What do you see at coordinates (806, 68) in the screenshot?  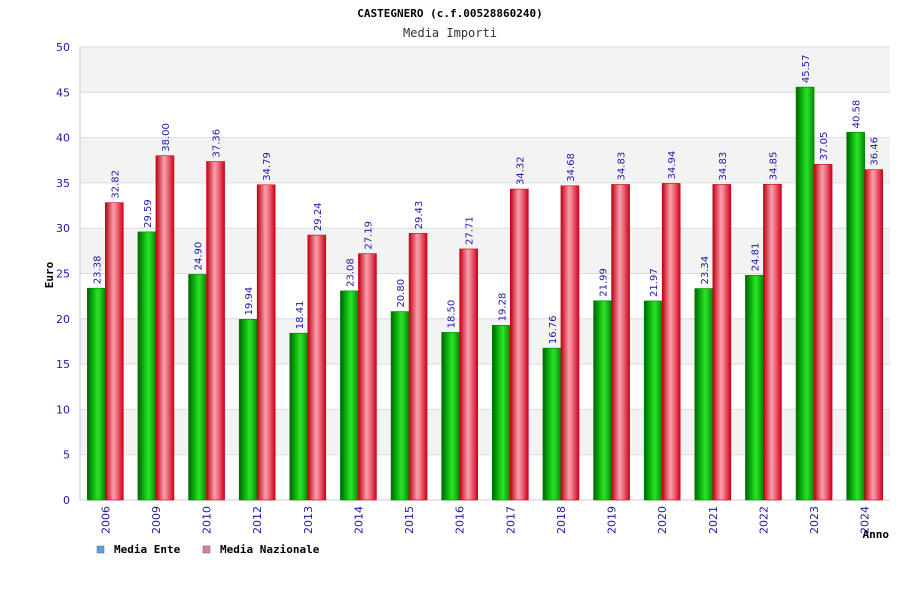 I see `data-label: 45.57` at bounding box center [806, 68].